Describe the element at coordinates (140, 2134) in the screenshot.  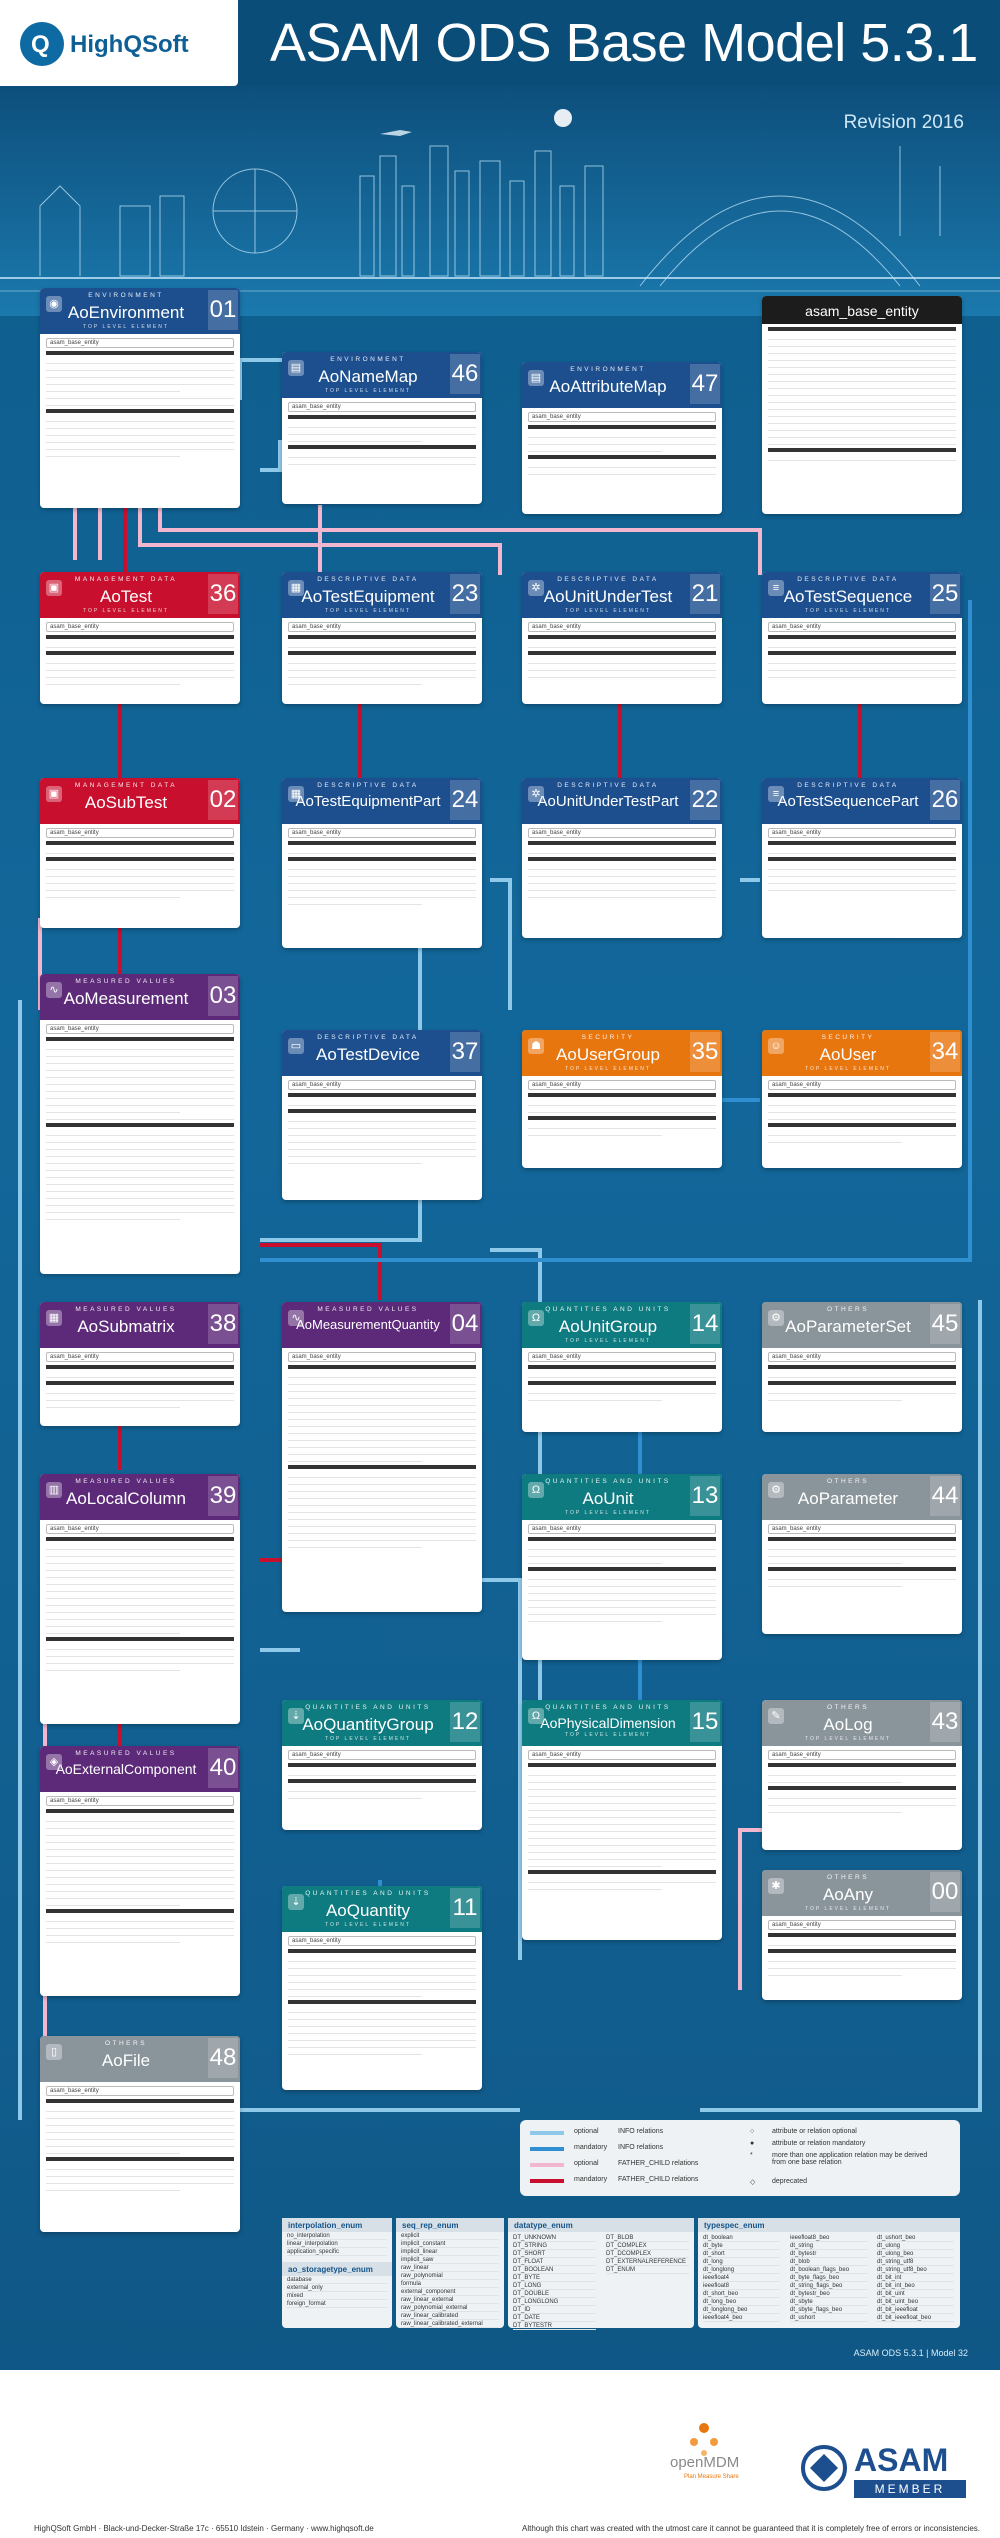
I see `entity-ao-file: ▯ OTHERS AoFile 48 asam_base_entity` at that location.